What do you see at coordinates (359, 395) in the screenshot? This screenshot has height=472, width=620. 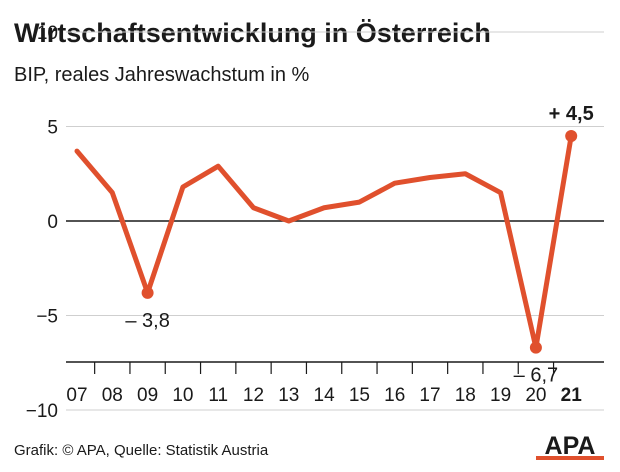 I see `x-tick-label: 15` at bounding box center [359, 395].